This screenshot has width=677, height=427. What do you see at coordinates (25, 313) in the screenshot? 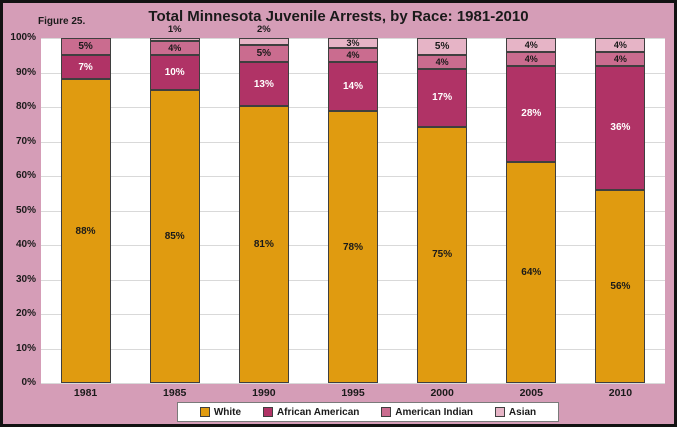
I see `y-axis-label: 20%` at bounding box center [25, 313].